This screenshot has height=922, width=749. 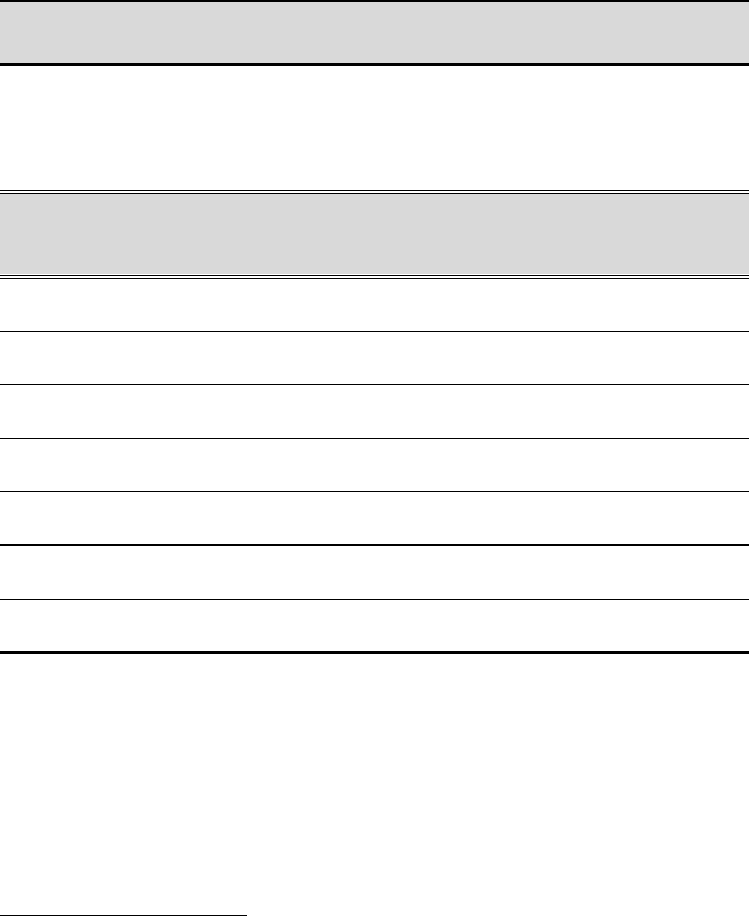 I want to click on top-table-top-rule, so click(x=374, y=1).